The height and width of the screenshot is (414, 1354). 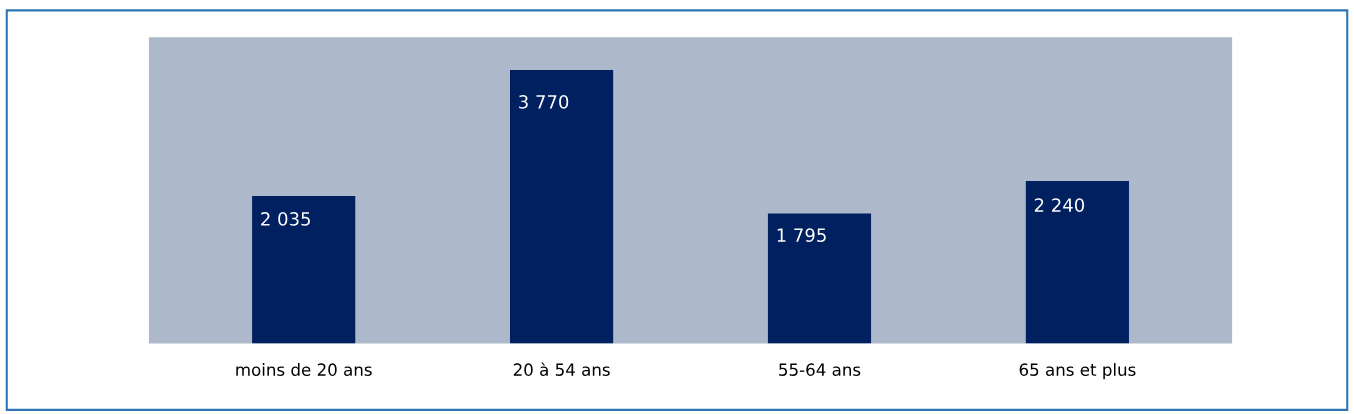 I want to click on x-tick-label: 20 à 54 ans, so click(x=561, y=369).